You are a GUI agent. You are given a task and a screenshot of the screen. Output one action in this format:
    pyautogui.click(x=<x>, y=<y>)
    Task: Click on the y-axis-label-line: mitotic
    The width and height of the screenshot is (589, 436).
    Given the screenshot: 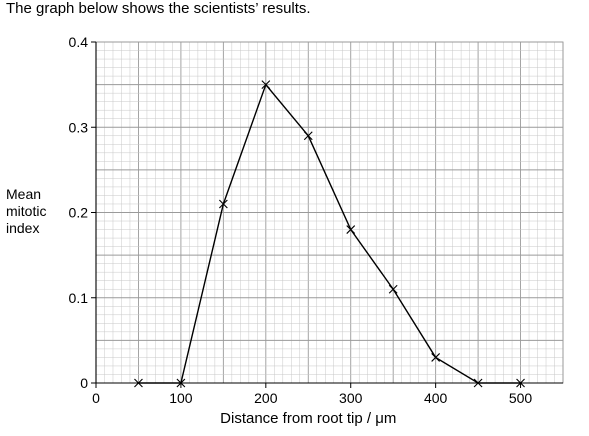 What is the action you would take?
    pyautogui.click(x=26, y=211)
    